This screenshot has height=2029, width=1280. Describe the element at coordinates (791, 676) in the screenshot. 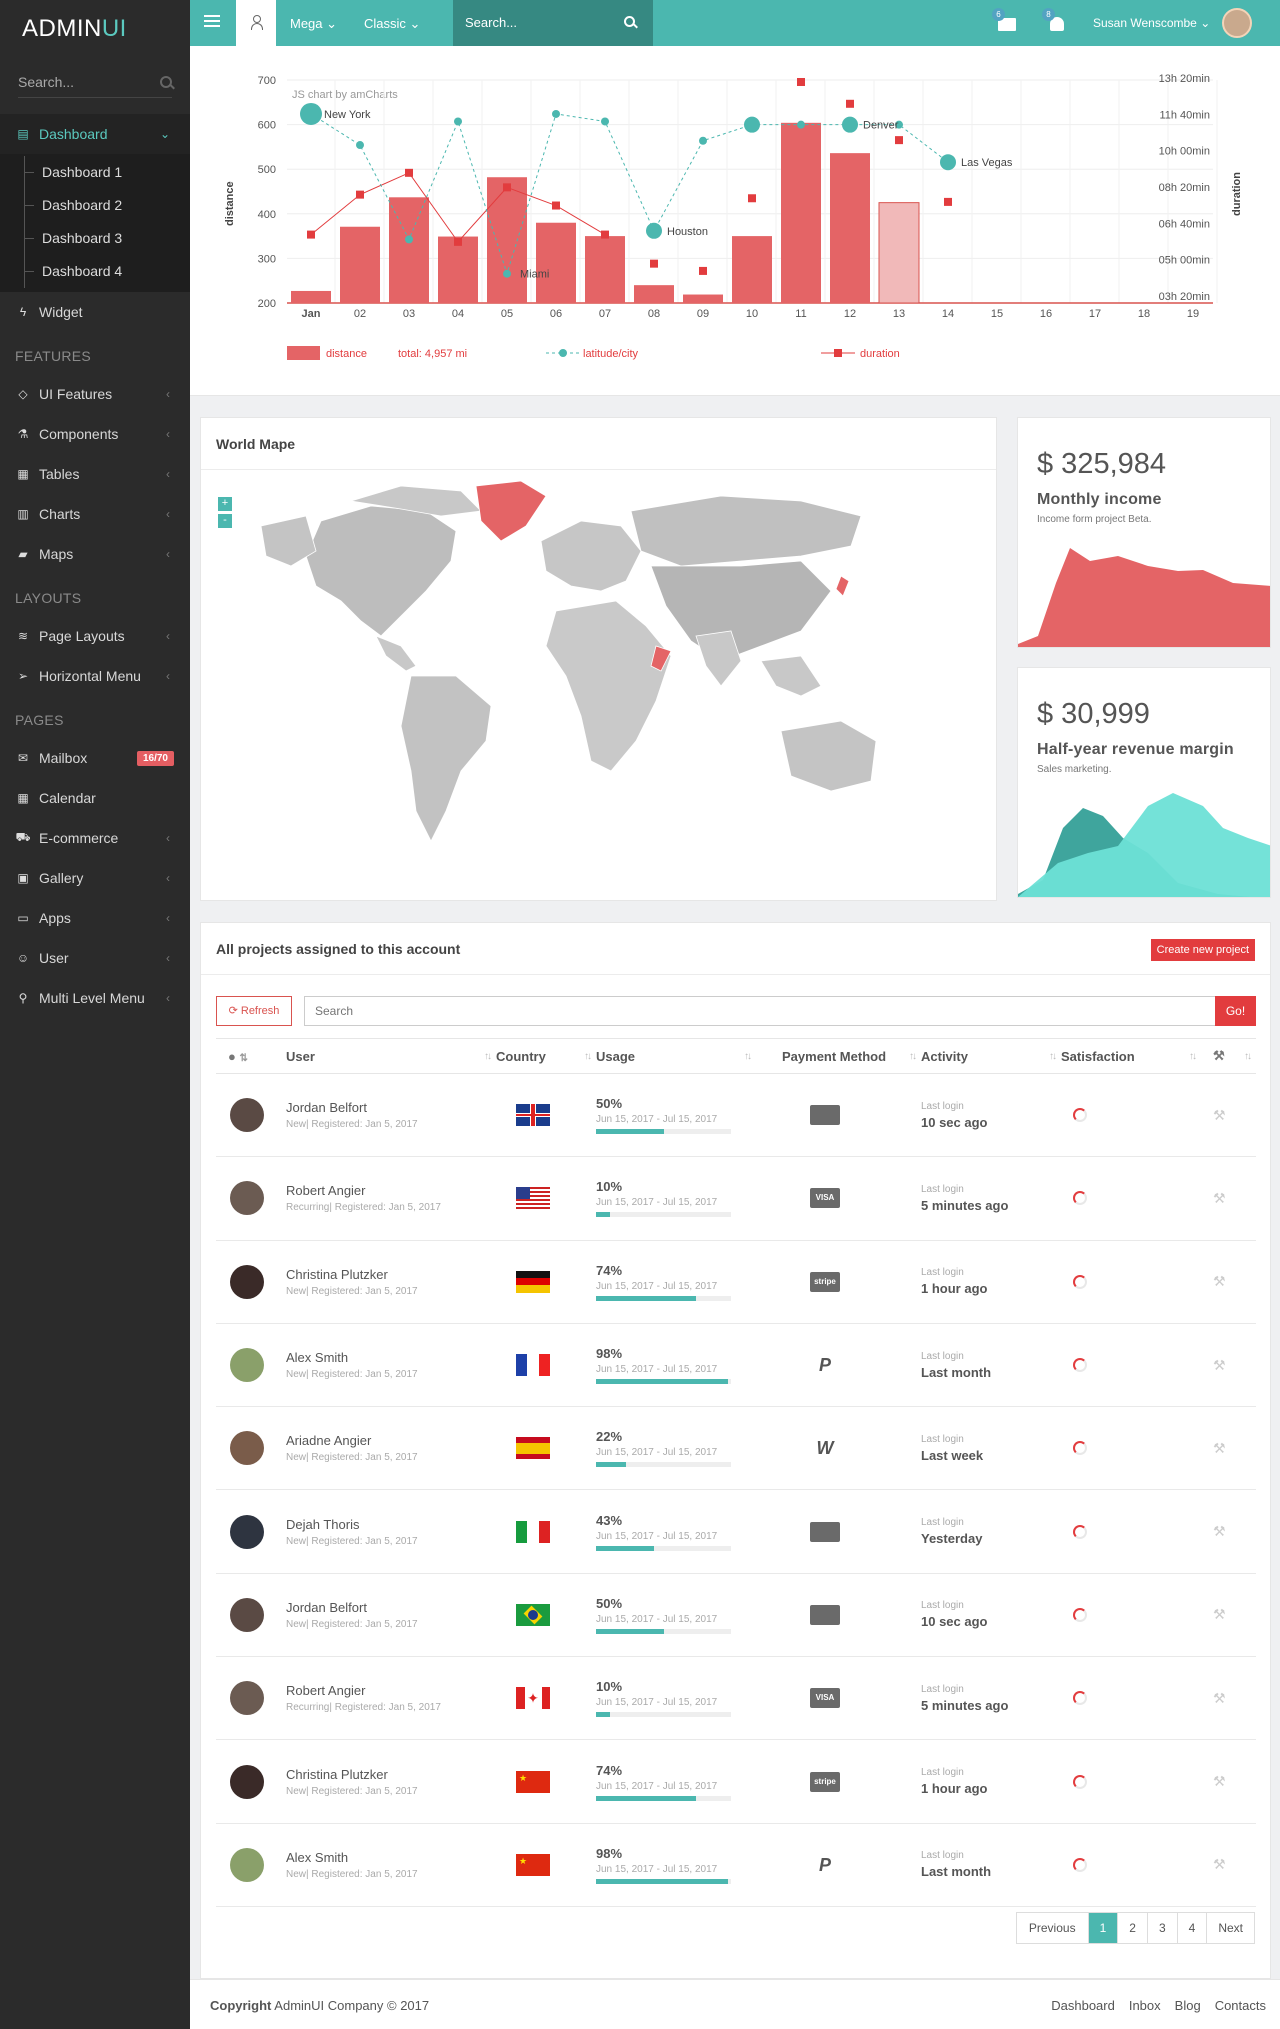

I see `map-region-southeast-asia` at that location.